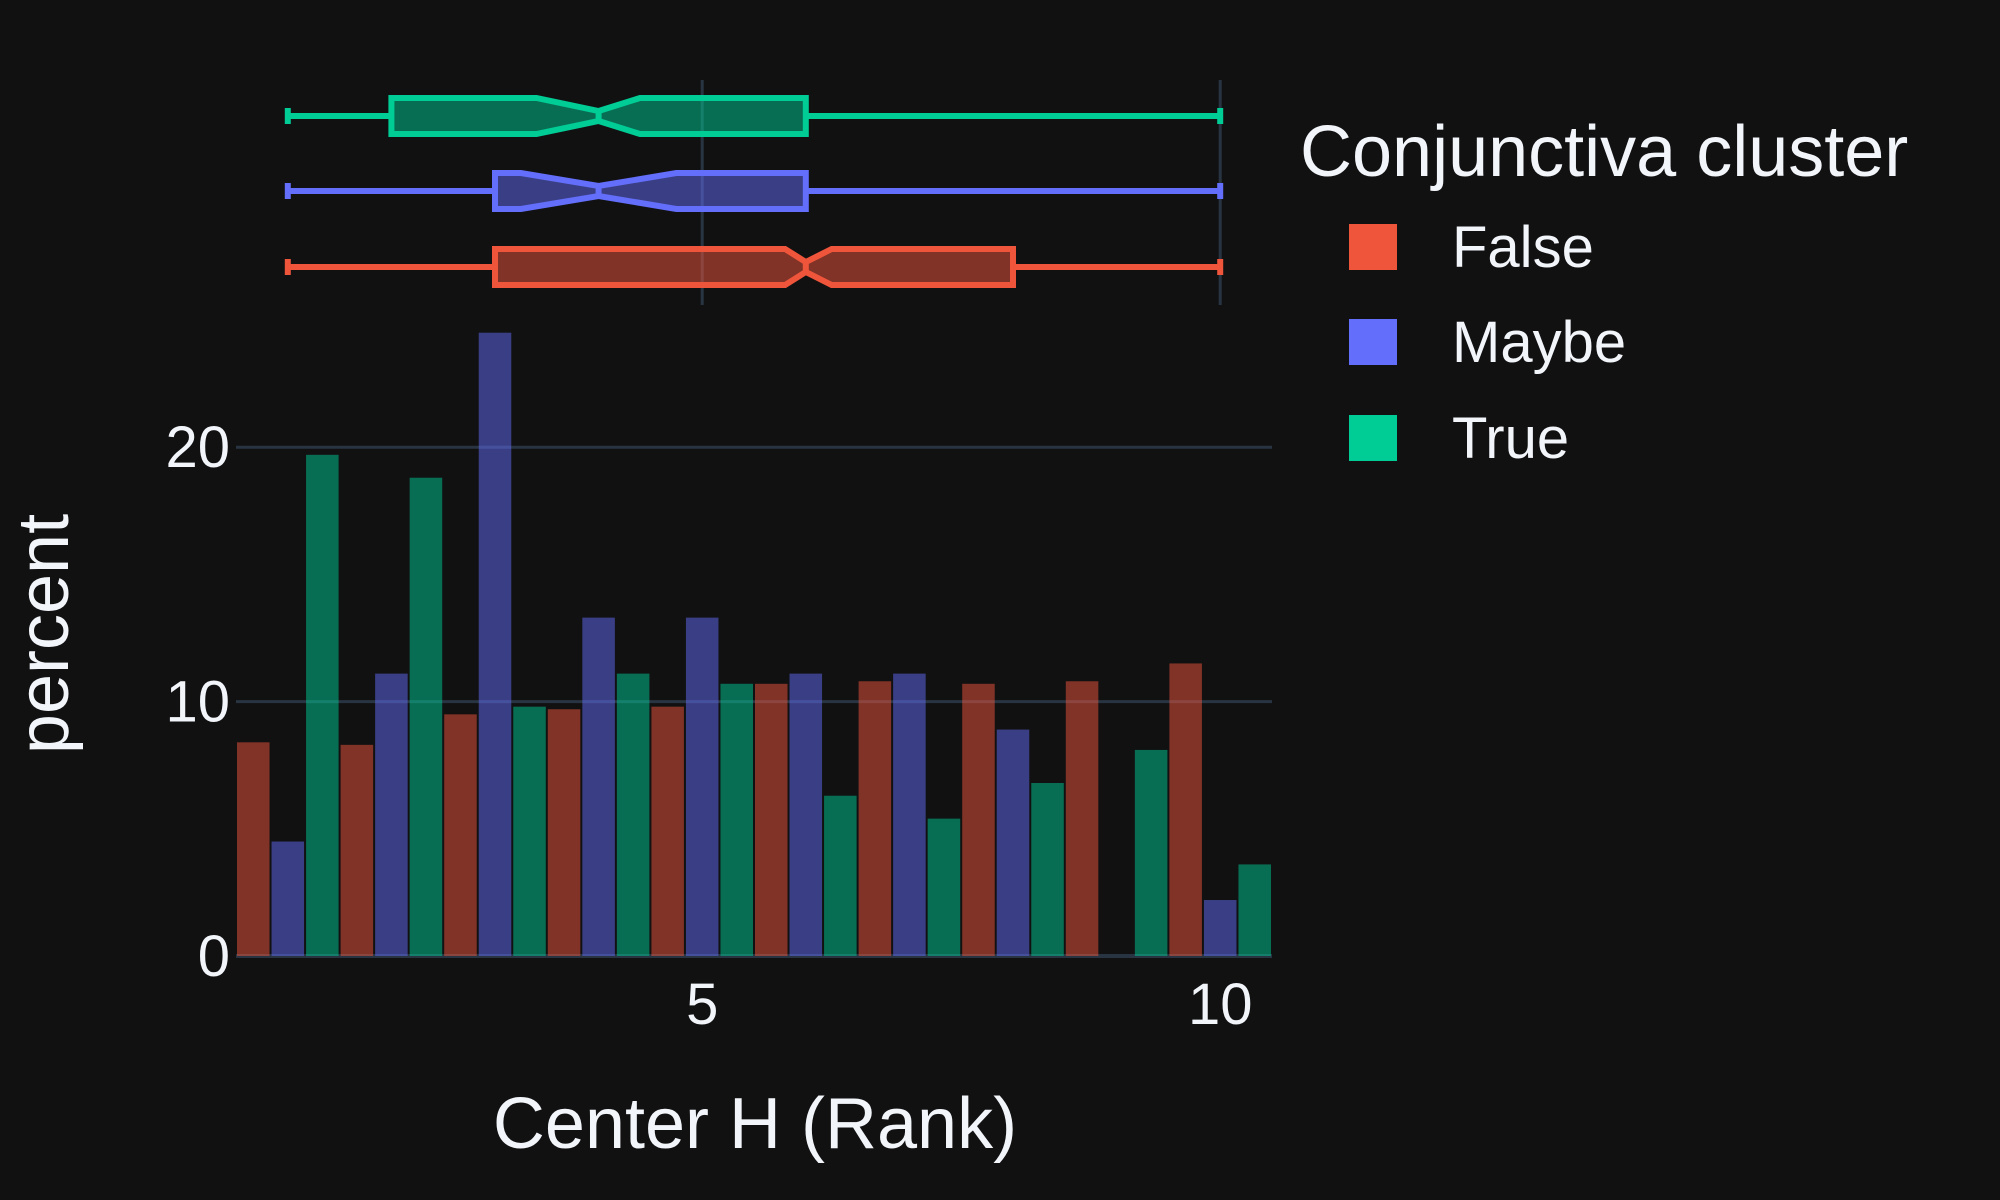 This screenshot has width=2000, height=1200. I want to click on legend-title: Conjunctiva cluster, so click(1604, 152).